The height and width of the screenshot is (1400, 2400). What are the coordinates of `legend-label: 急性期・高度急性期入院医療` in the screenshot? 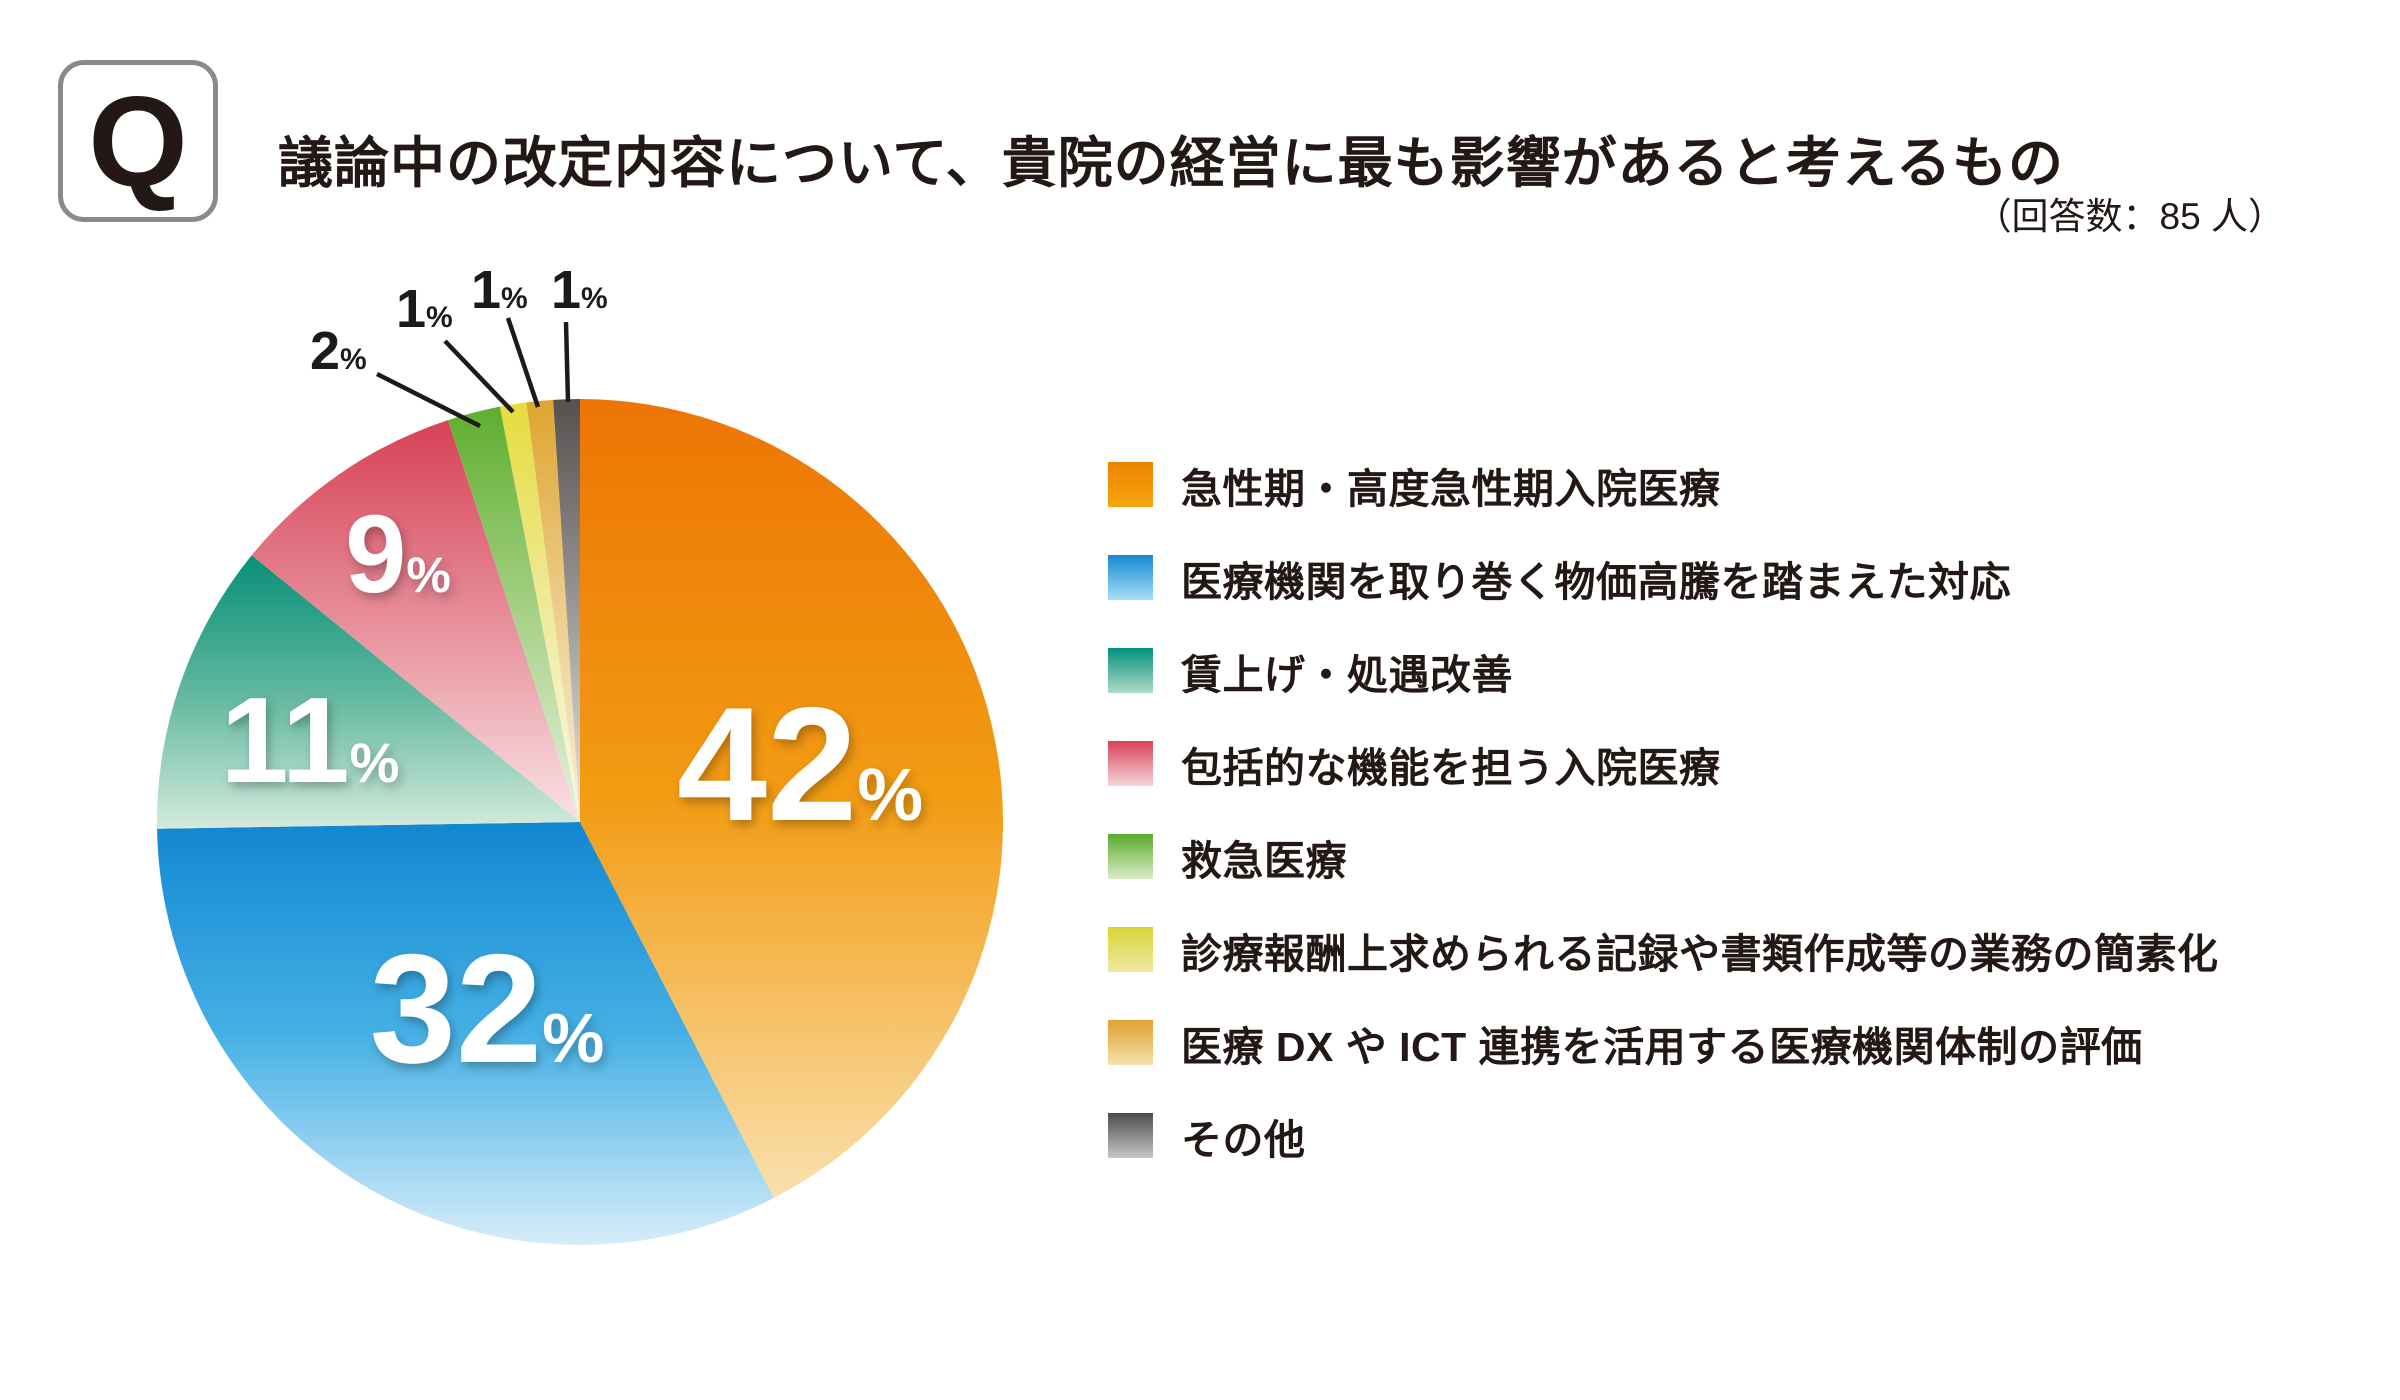 It's located at (1451, 488).